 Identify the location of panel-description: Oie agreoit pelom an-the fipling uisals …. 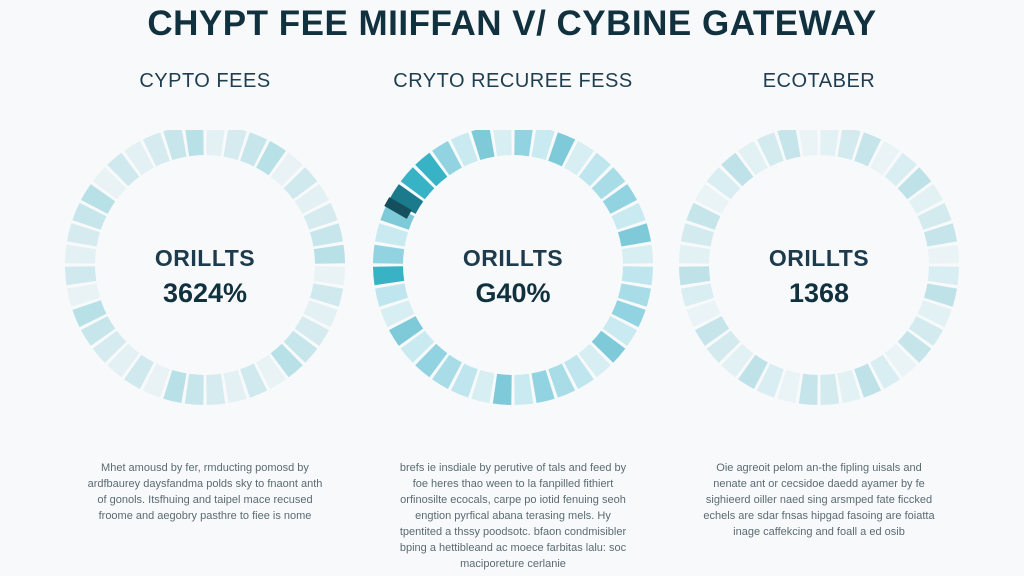
(819, 500).